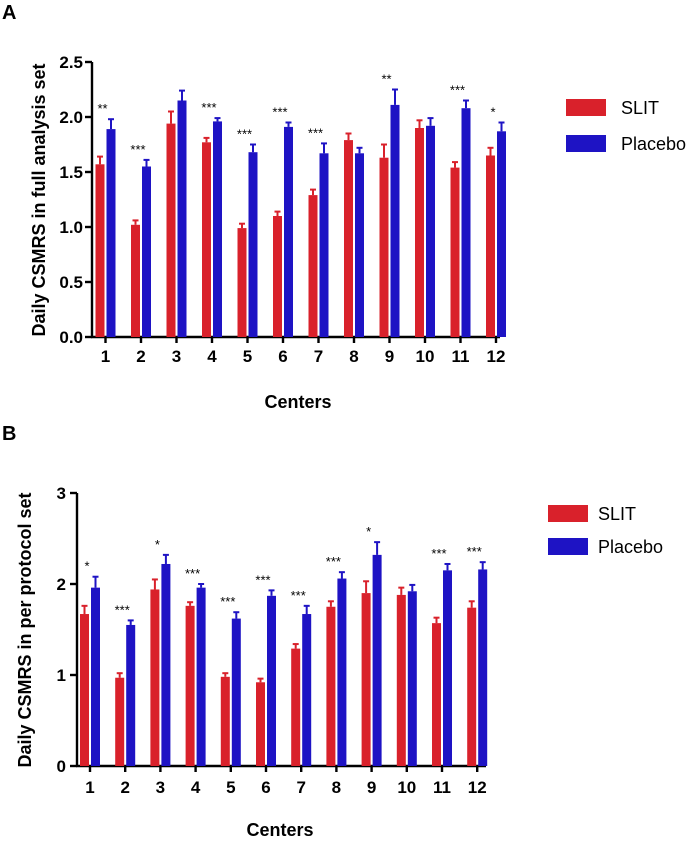  What do you see at coordinates (297, 402) in the screenshot?
I see `panel-a-xlabel: Centers` at bounding box center [297, 402].